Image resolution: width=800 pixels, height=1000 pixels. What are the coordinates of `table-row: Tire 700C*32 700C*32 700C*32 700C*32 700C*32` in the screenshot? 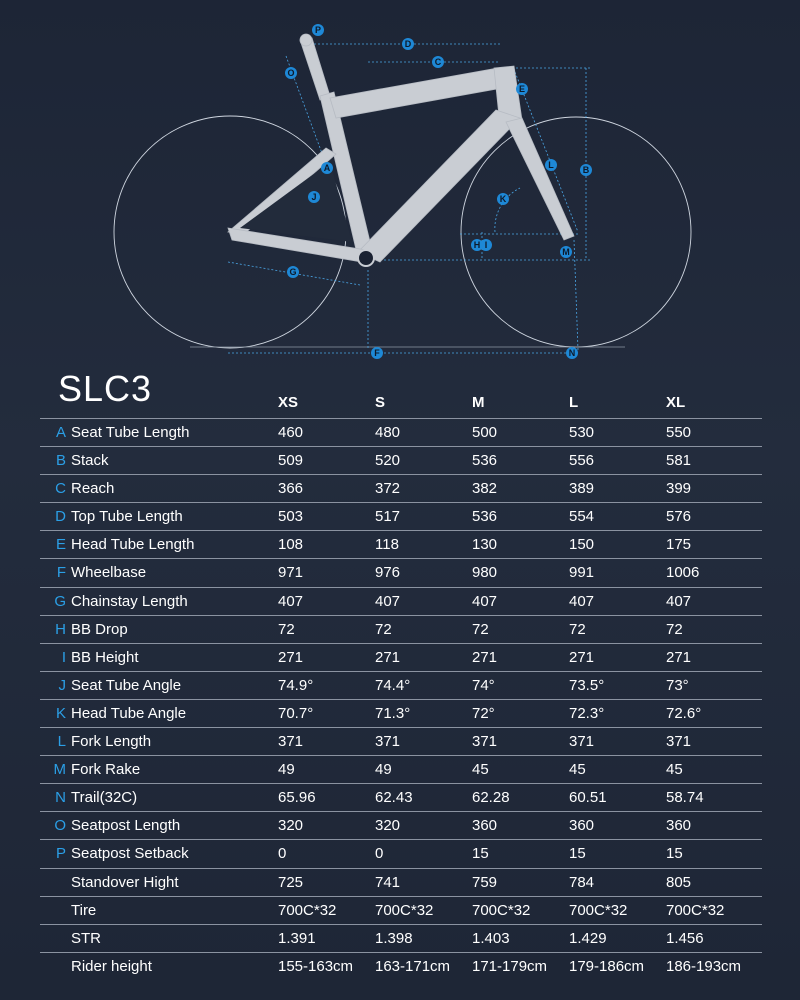 It's located at (401, 909).